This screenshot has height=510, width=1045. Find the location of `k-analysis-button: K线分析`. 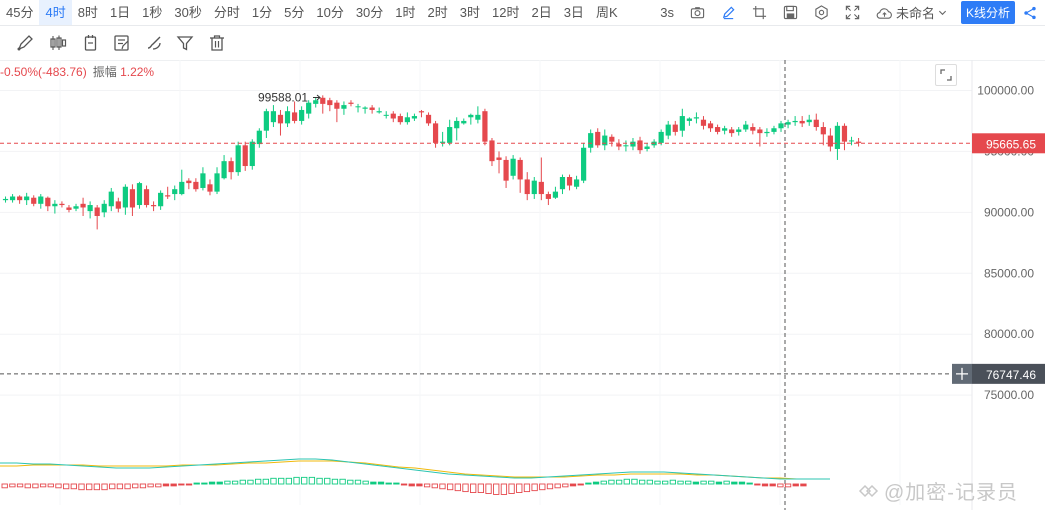

k-analysis-button: K线分析 is located at coordinates (987, 12).